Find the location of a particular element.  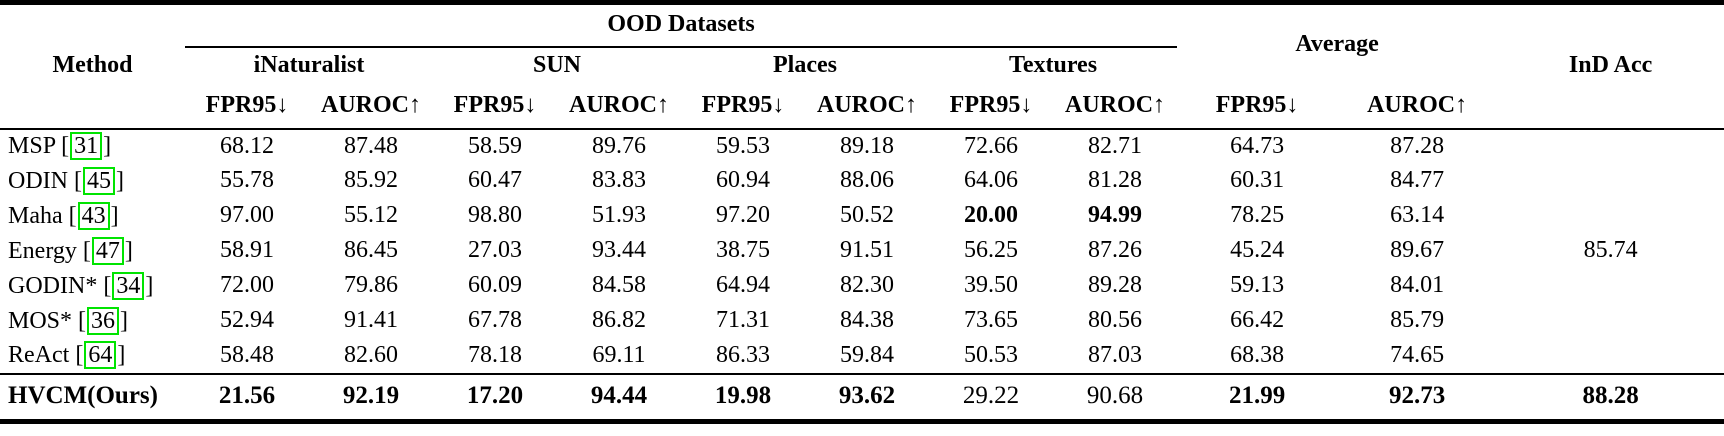

value-cell: 84.01 is located at coordinates (1417, 285).